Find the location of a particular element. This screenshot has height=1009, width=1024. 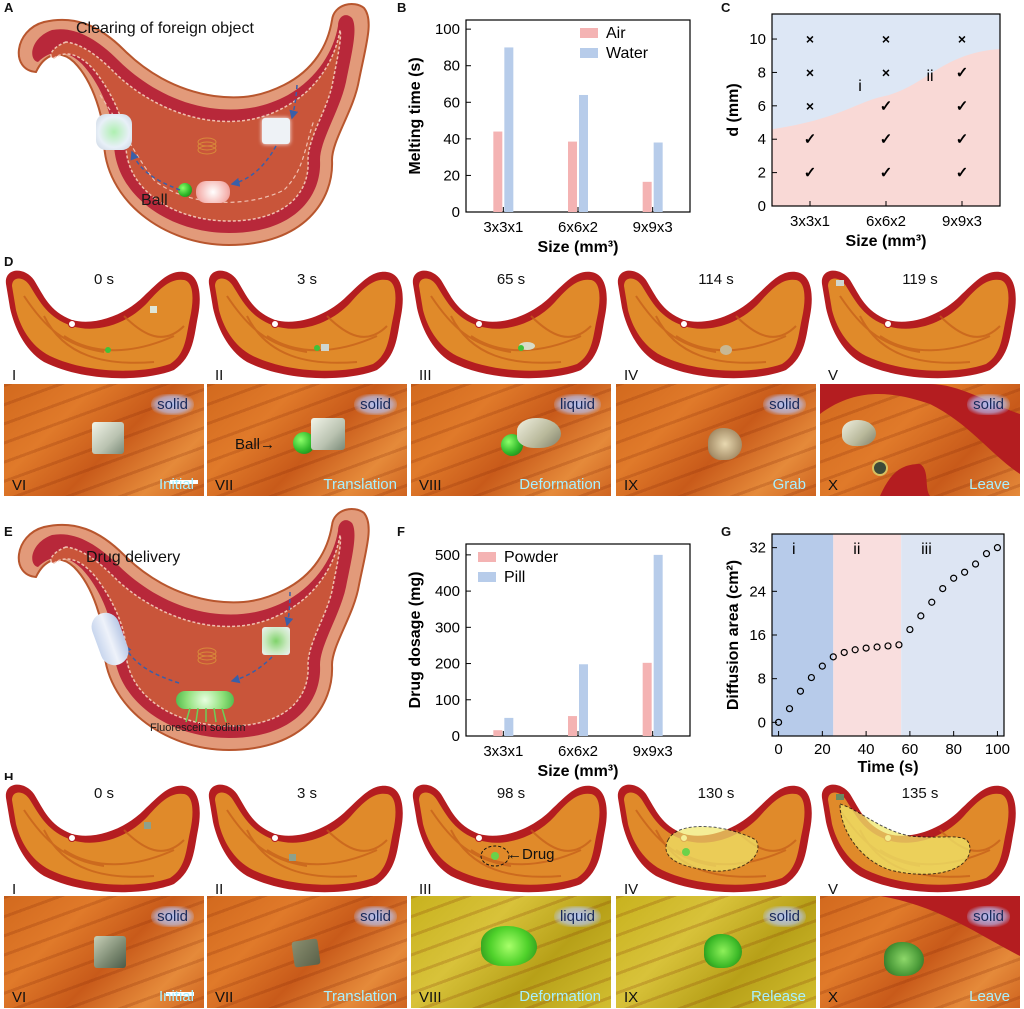

region-label: iii is located at coordinates (926, 549).